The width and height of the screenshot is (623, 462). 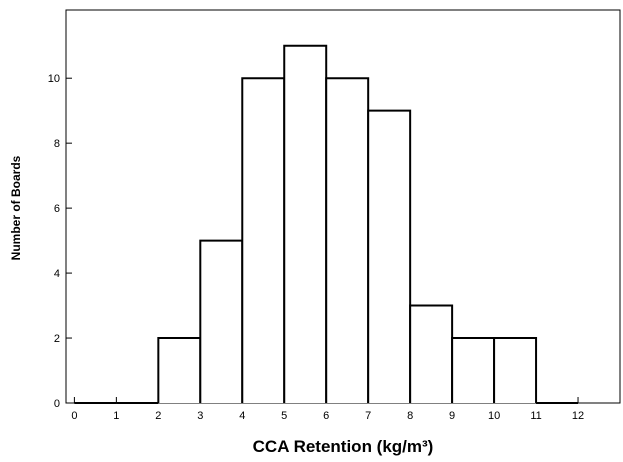 I want to click on x-tick-label: 7, so click(x=368, y=416).